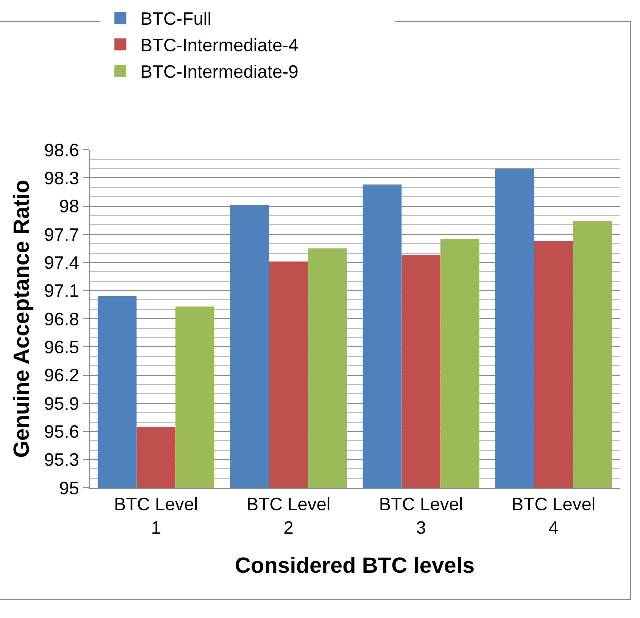 The image size is (640, 618). Describe the element at coordinates (62, 291) in the screenshot. I see `y-tick-label: 97.1` at that location.